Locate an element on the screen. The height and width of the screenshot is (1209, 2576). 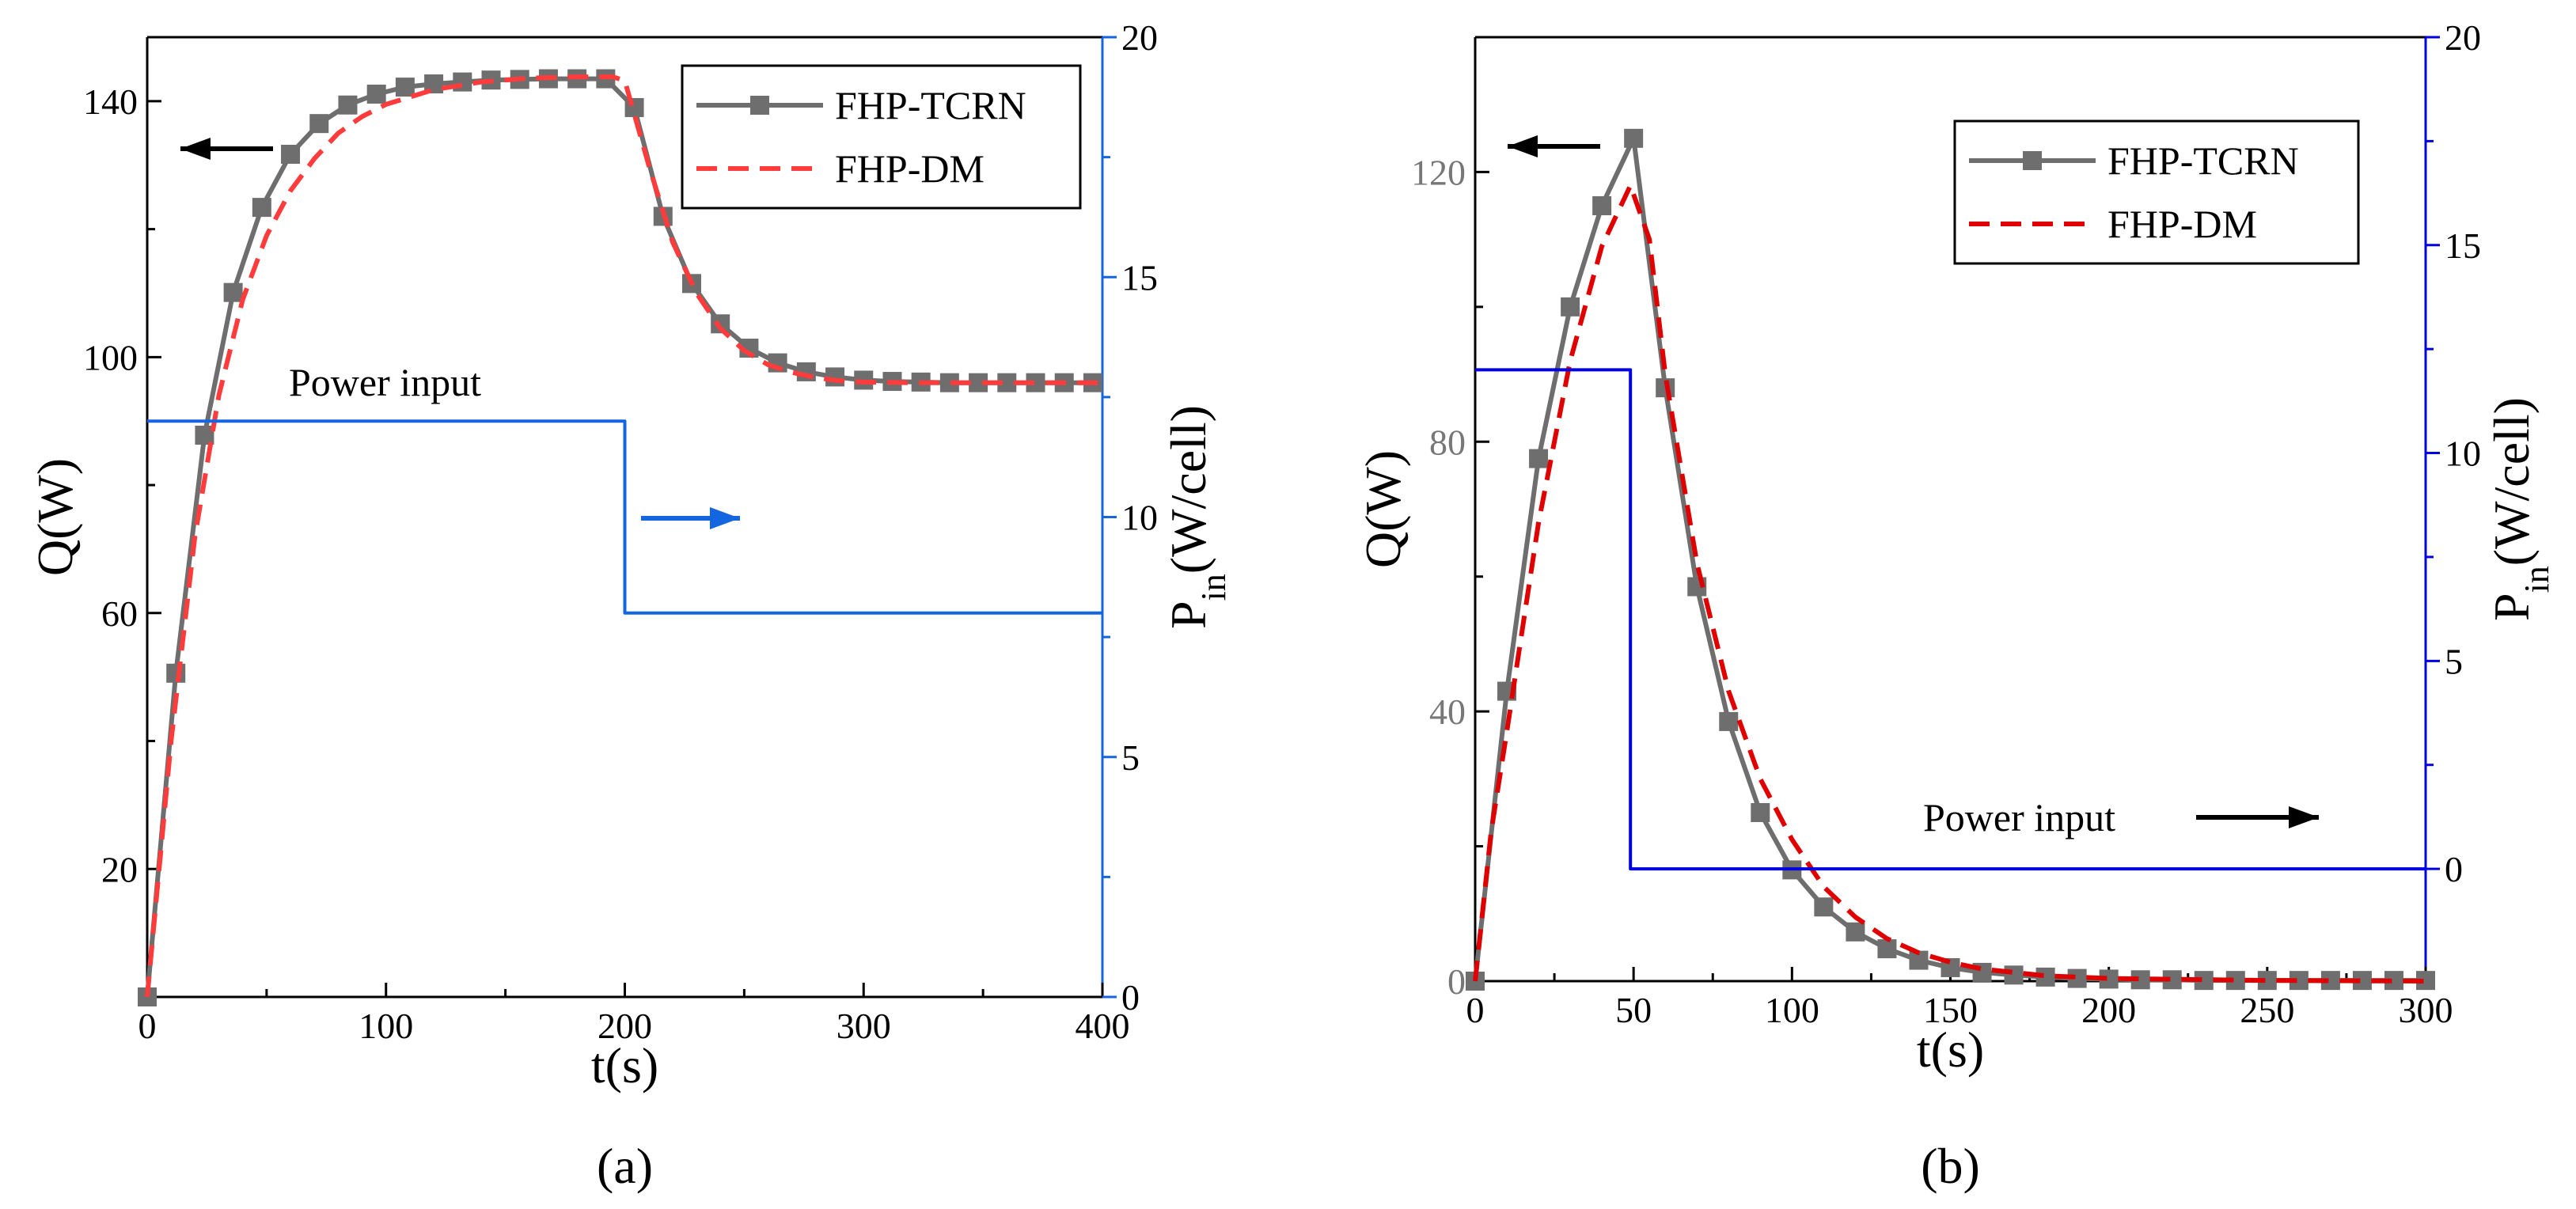
y-tick-label: 120 is located at coordinates (1438, 172).